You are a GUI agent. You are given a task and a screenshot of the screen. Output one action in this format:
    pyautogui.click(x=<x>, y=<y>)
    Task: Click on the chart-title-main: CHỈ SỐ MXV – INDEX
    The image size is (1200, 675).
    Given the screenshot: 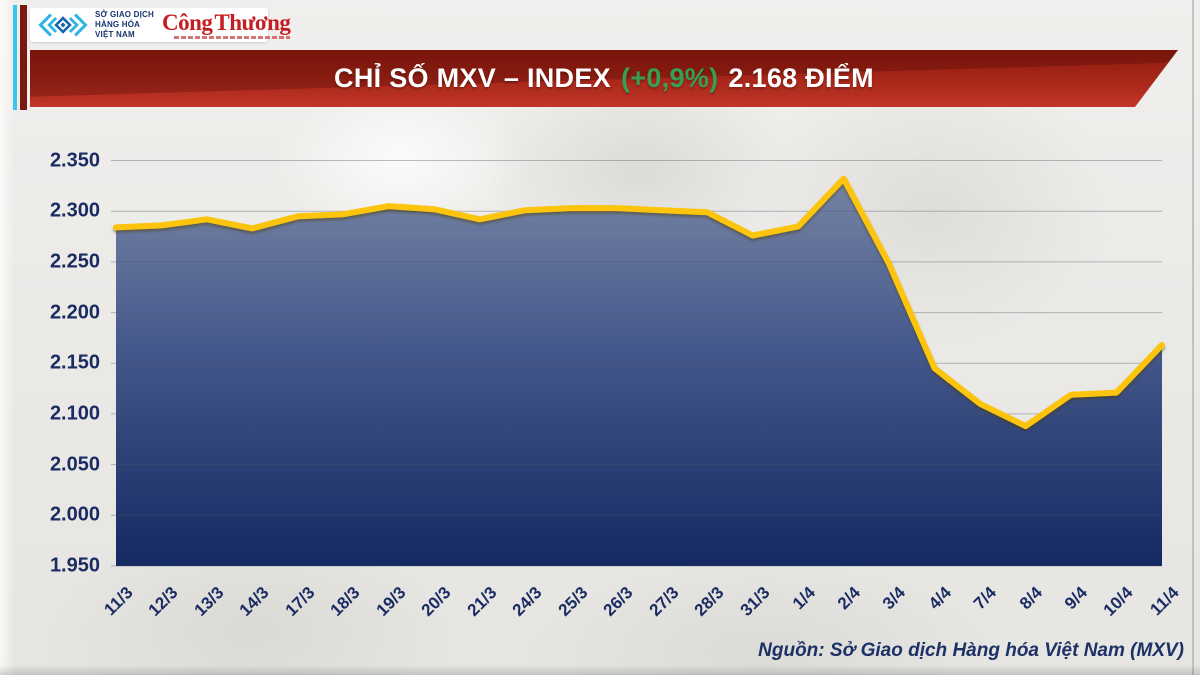 What is the action you would take?
    pyautogui.click(x=472, y=78)
    